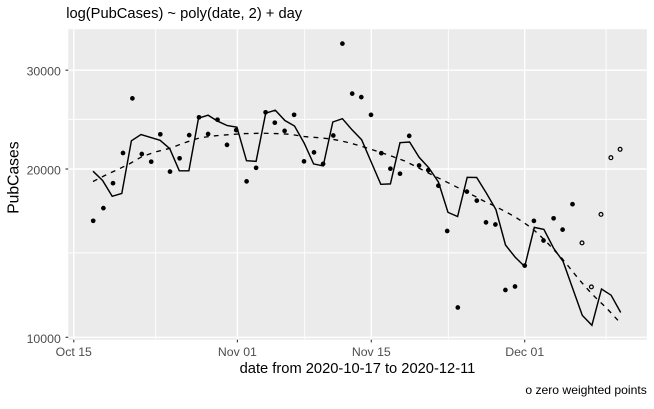  What do you see at coordinates (371, 352) in the screenshot?
I see `svg-text: Nov 15` at bounding box center [371, 352].